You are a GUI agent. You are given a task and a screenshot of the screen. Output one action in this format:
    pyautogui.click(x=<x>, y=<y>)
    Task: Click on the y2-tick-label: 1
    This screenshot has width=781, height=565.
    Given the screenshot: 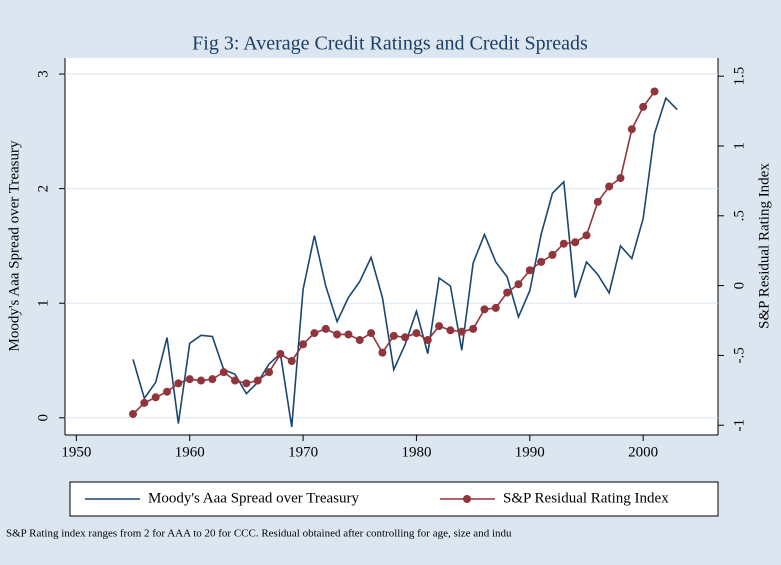 What is the action you would take?
    pyautogui.click(x=739, y=146)
    